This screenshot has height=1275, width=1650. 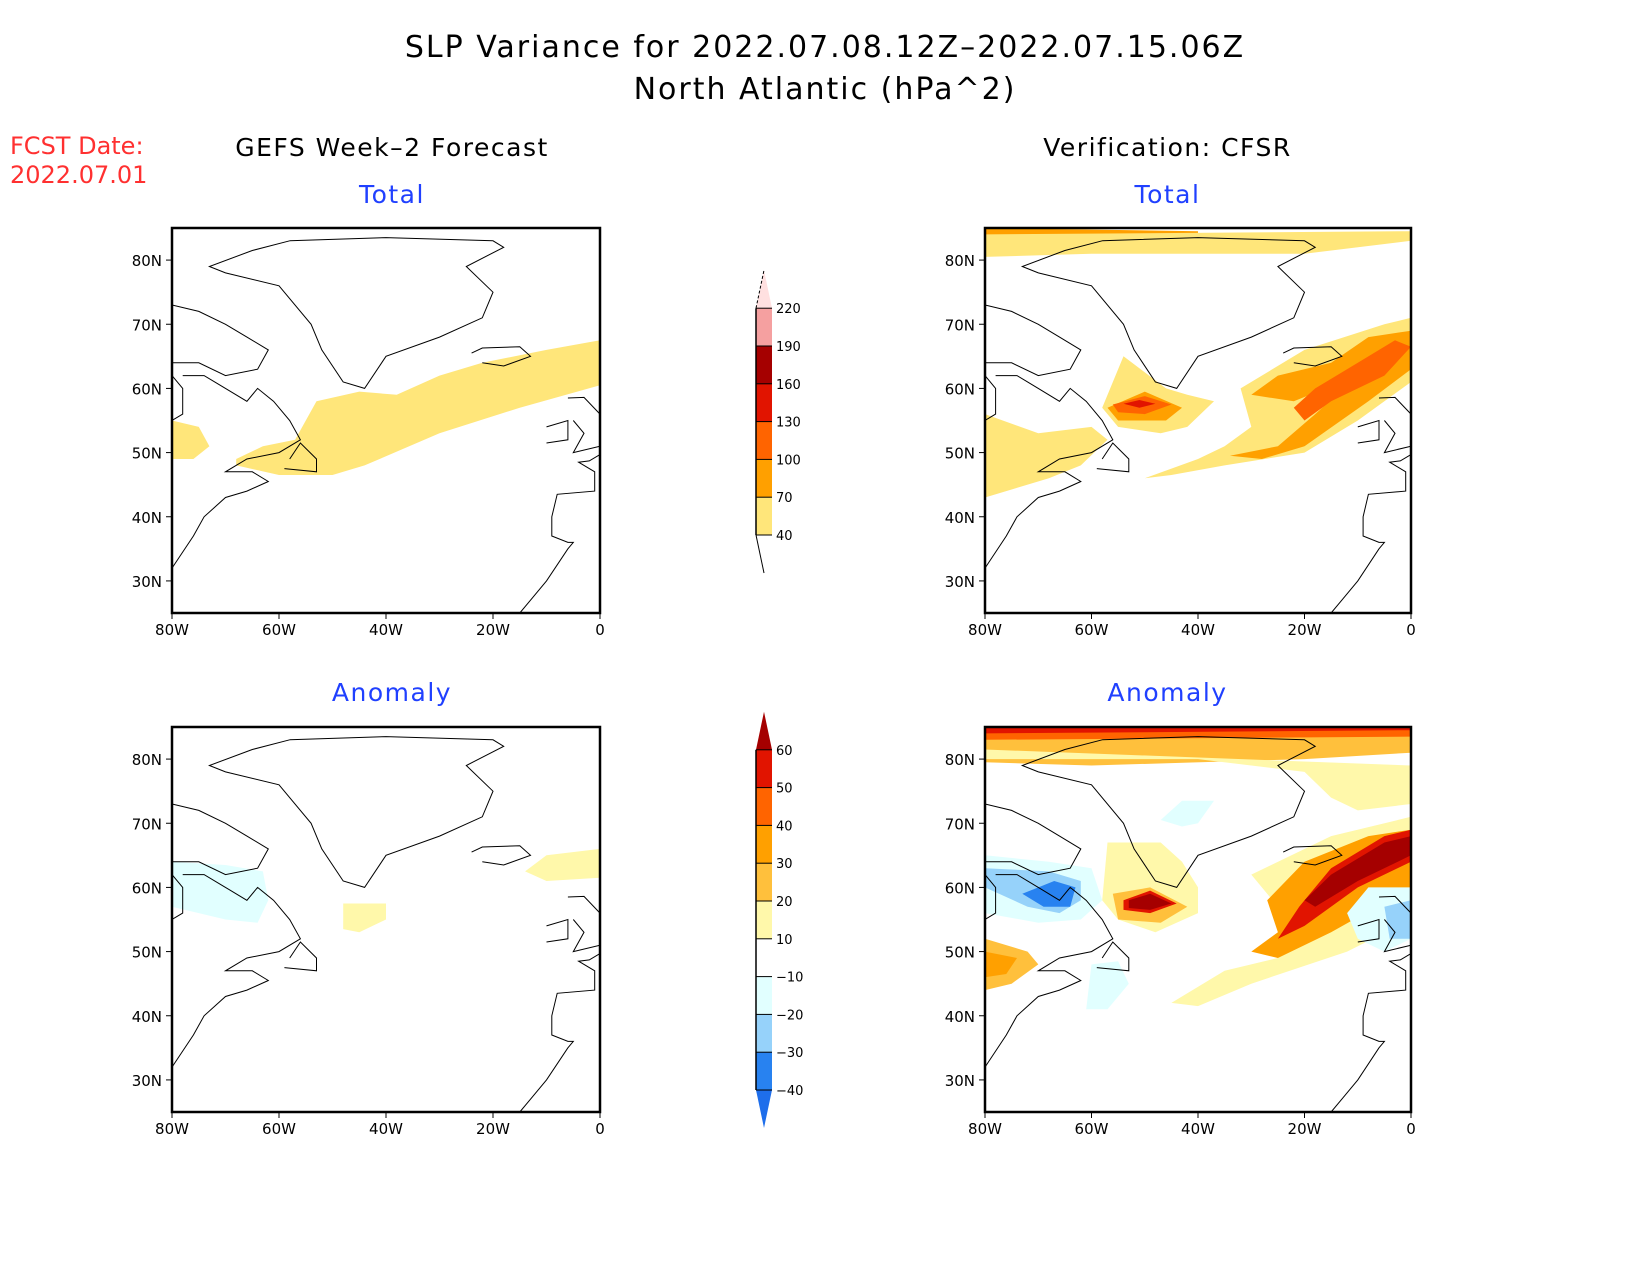 I want to click on colorbar-label: 160, so click(x=788, y=385).